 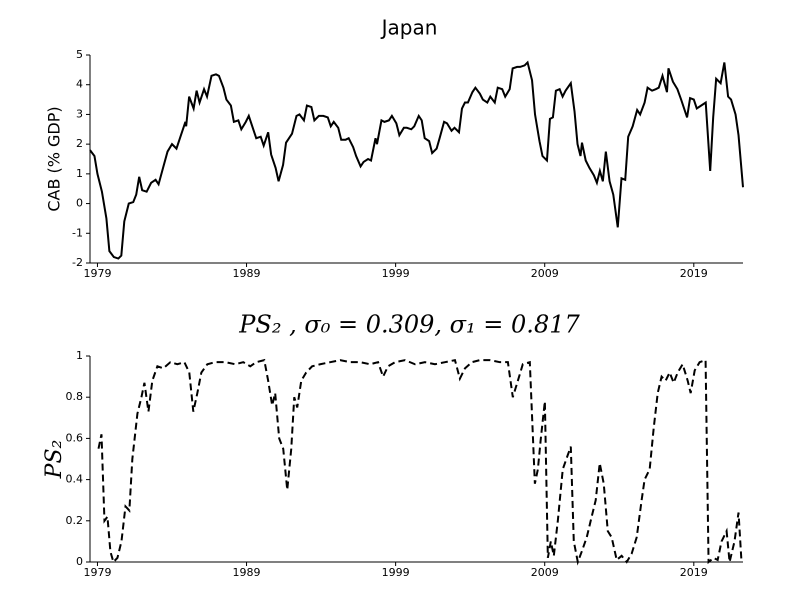 I want to click on y-axis-label: CAB (% GDP), so click(x=54, y=158).